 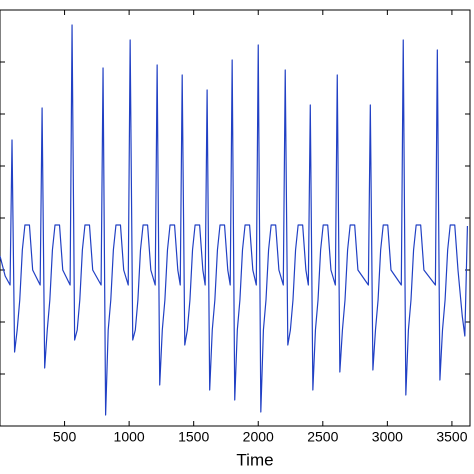 I want to click on x-tick-label: 3500, so click(x=451, y=437).